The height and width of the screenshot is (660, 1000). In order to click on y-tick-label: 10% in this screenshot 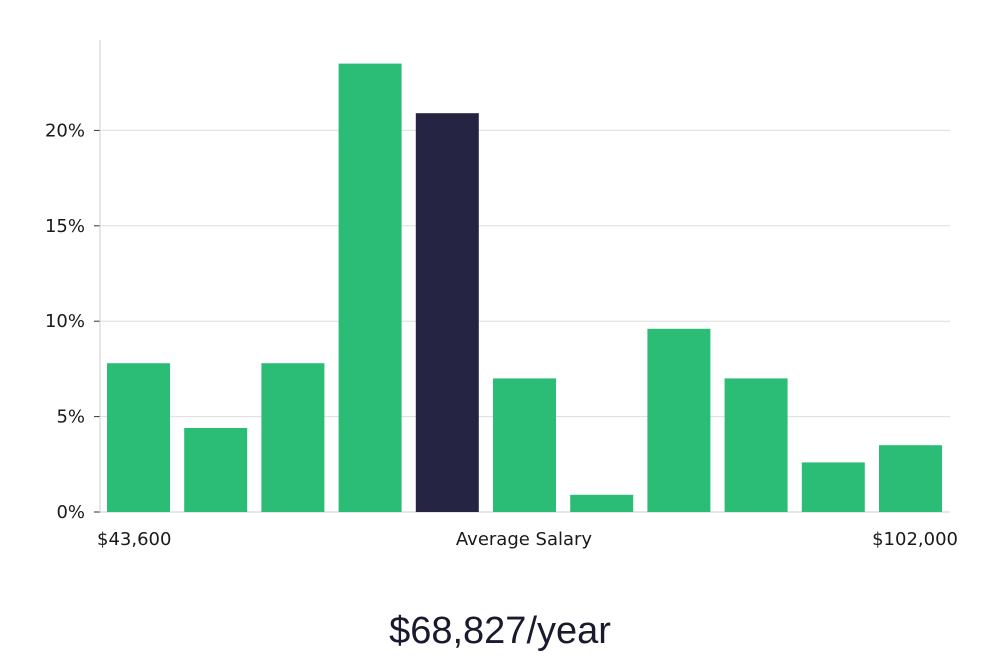, I will do `click(65, 321)`.